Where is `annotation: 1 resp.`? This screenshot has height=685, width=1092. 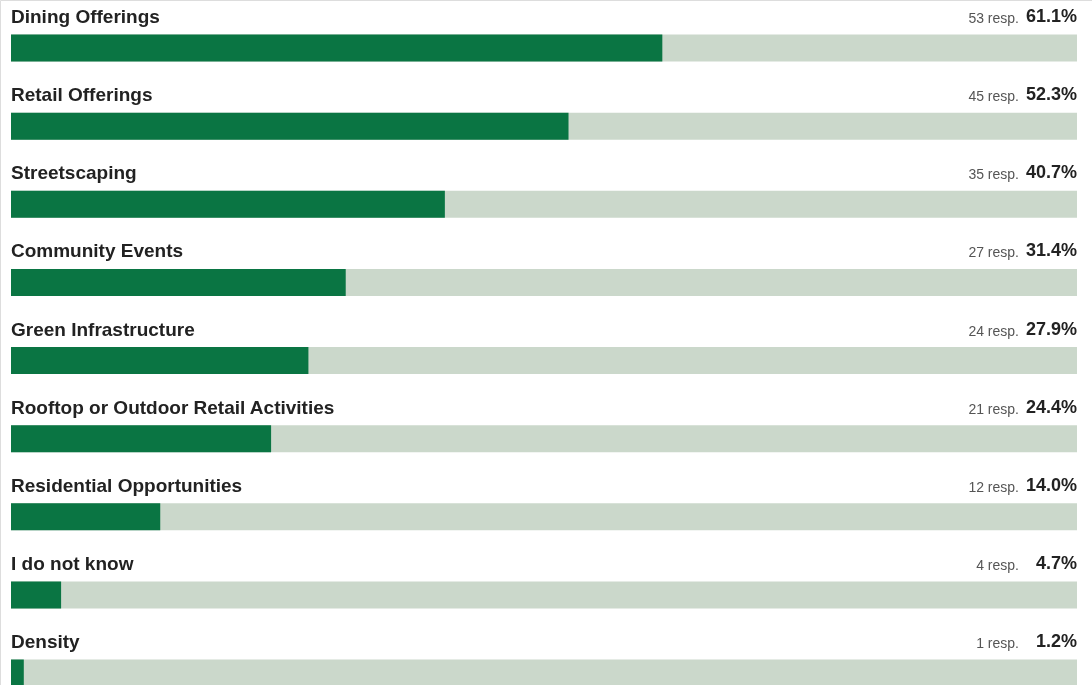 annotation: 1 resp. is located at coordinates (997, 643).